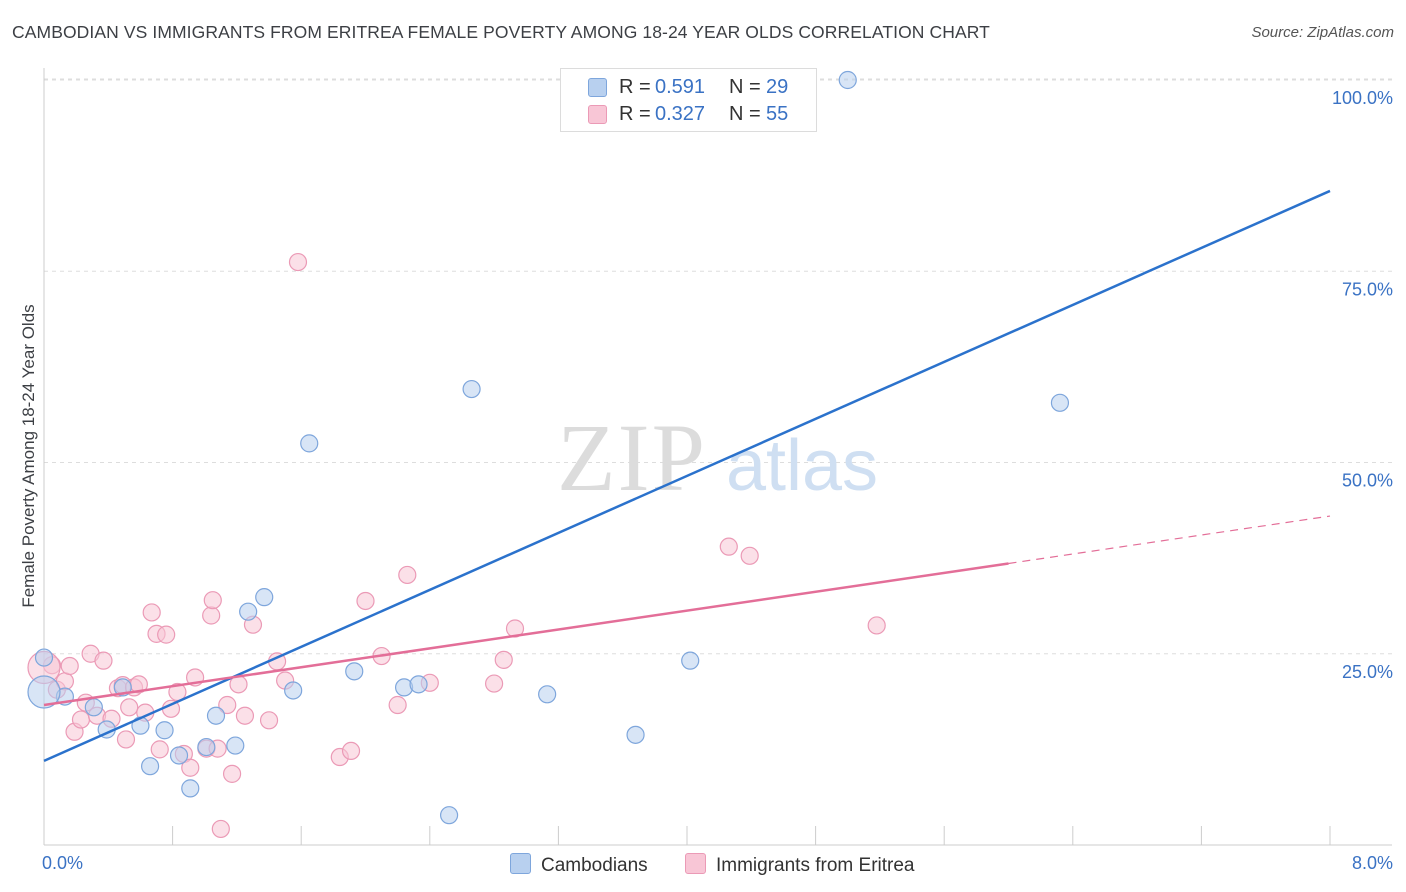 The height and width of the screenshot is (892, 1406). Describe the element at coordinates (777, 114) in the screenshot. I see `legend-n-value: 55` at that location.